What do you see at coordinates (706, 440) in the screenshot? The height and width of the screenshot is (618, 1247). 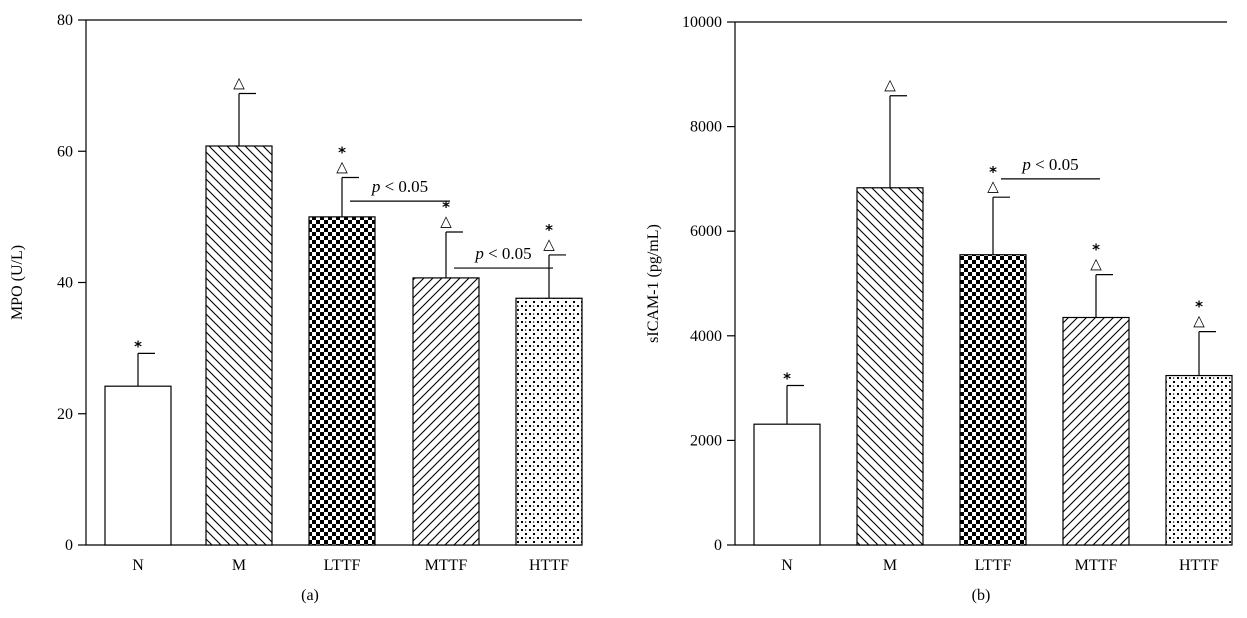 I see `y-tick-label: 2000` at bounding box center [706, 440].